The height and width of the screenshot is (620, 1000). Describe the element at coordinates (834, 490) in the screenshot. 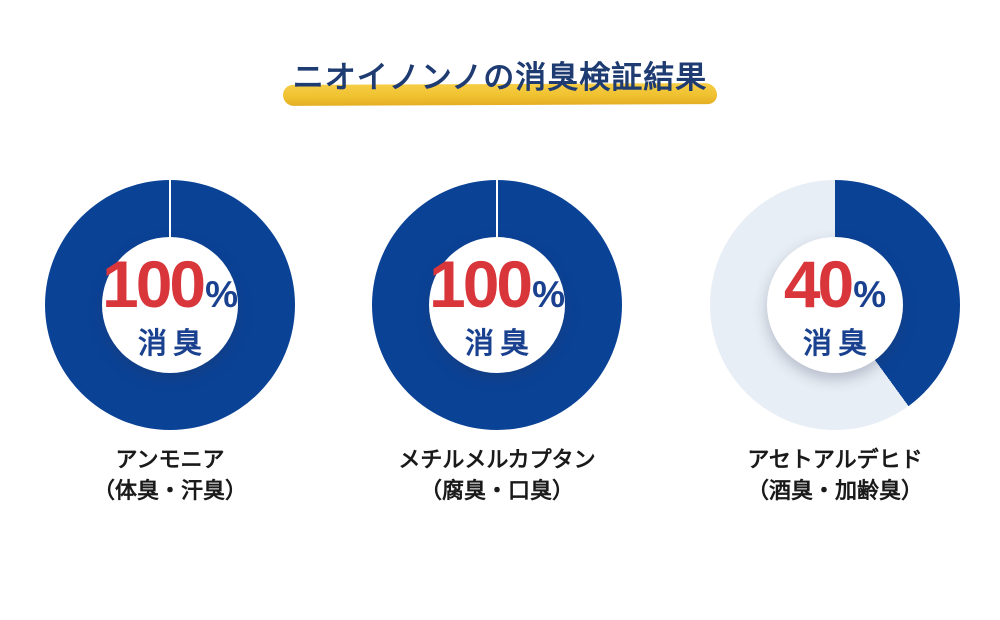

I see `category-note: （酒臭・加齢臭）` at that location.